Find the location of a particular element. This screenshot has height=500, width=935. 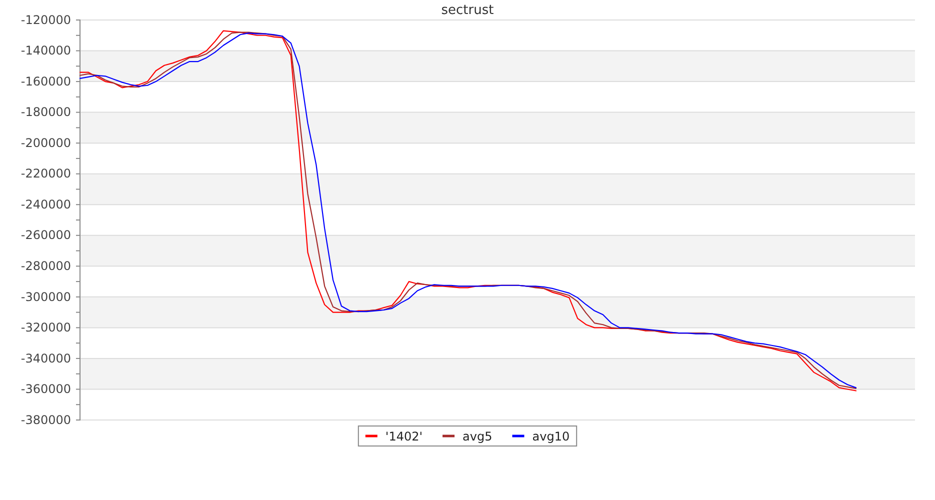

y-tick-label: -280000 is located at coordinates (45, 265).